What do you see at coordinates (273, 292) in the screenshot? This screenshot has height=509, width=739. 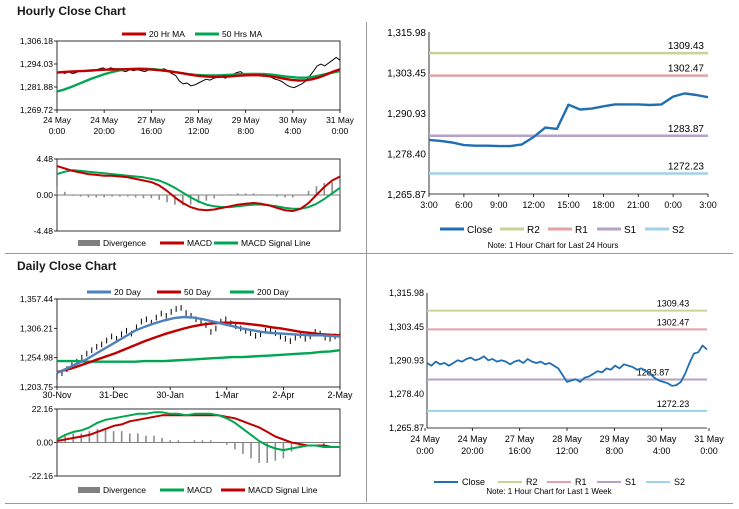 I see `daily-legend-200day-label: 200 Day` at bounding box center [273, 292].